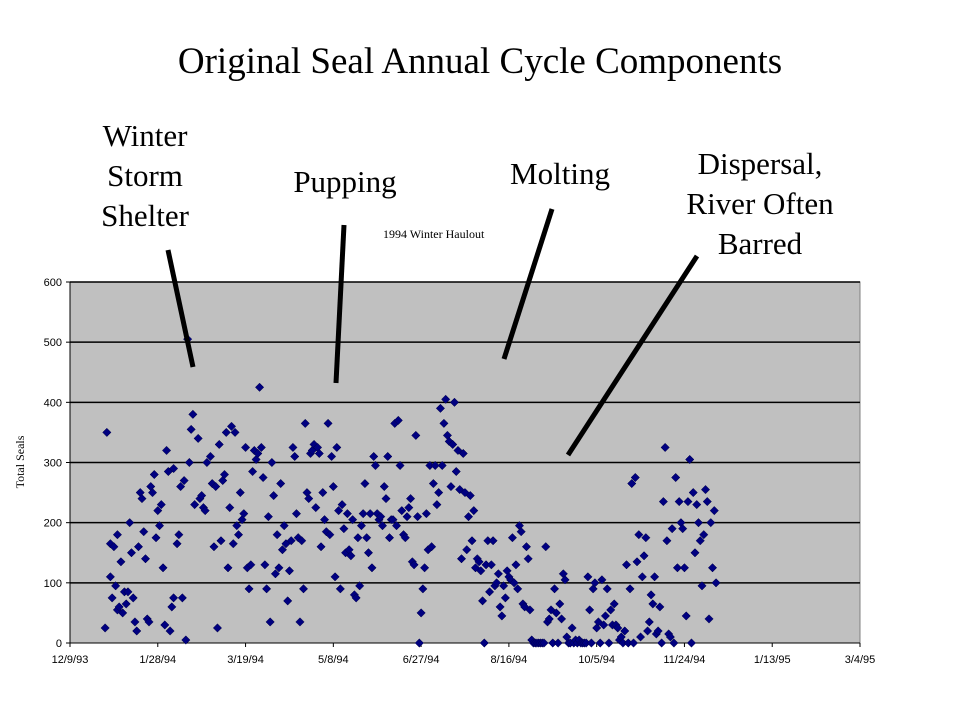 The image size is (960, 720). Describe the element at coordinates (145, 175) in the screenshot. I see `annotation-line: Storm` at that location.